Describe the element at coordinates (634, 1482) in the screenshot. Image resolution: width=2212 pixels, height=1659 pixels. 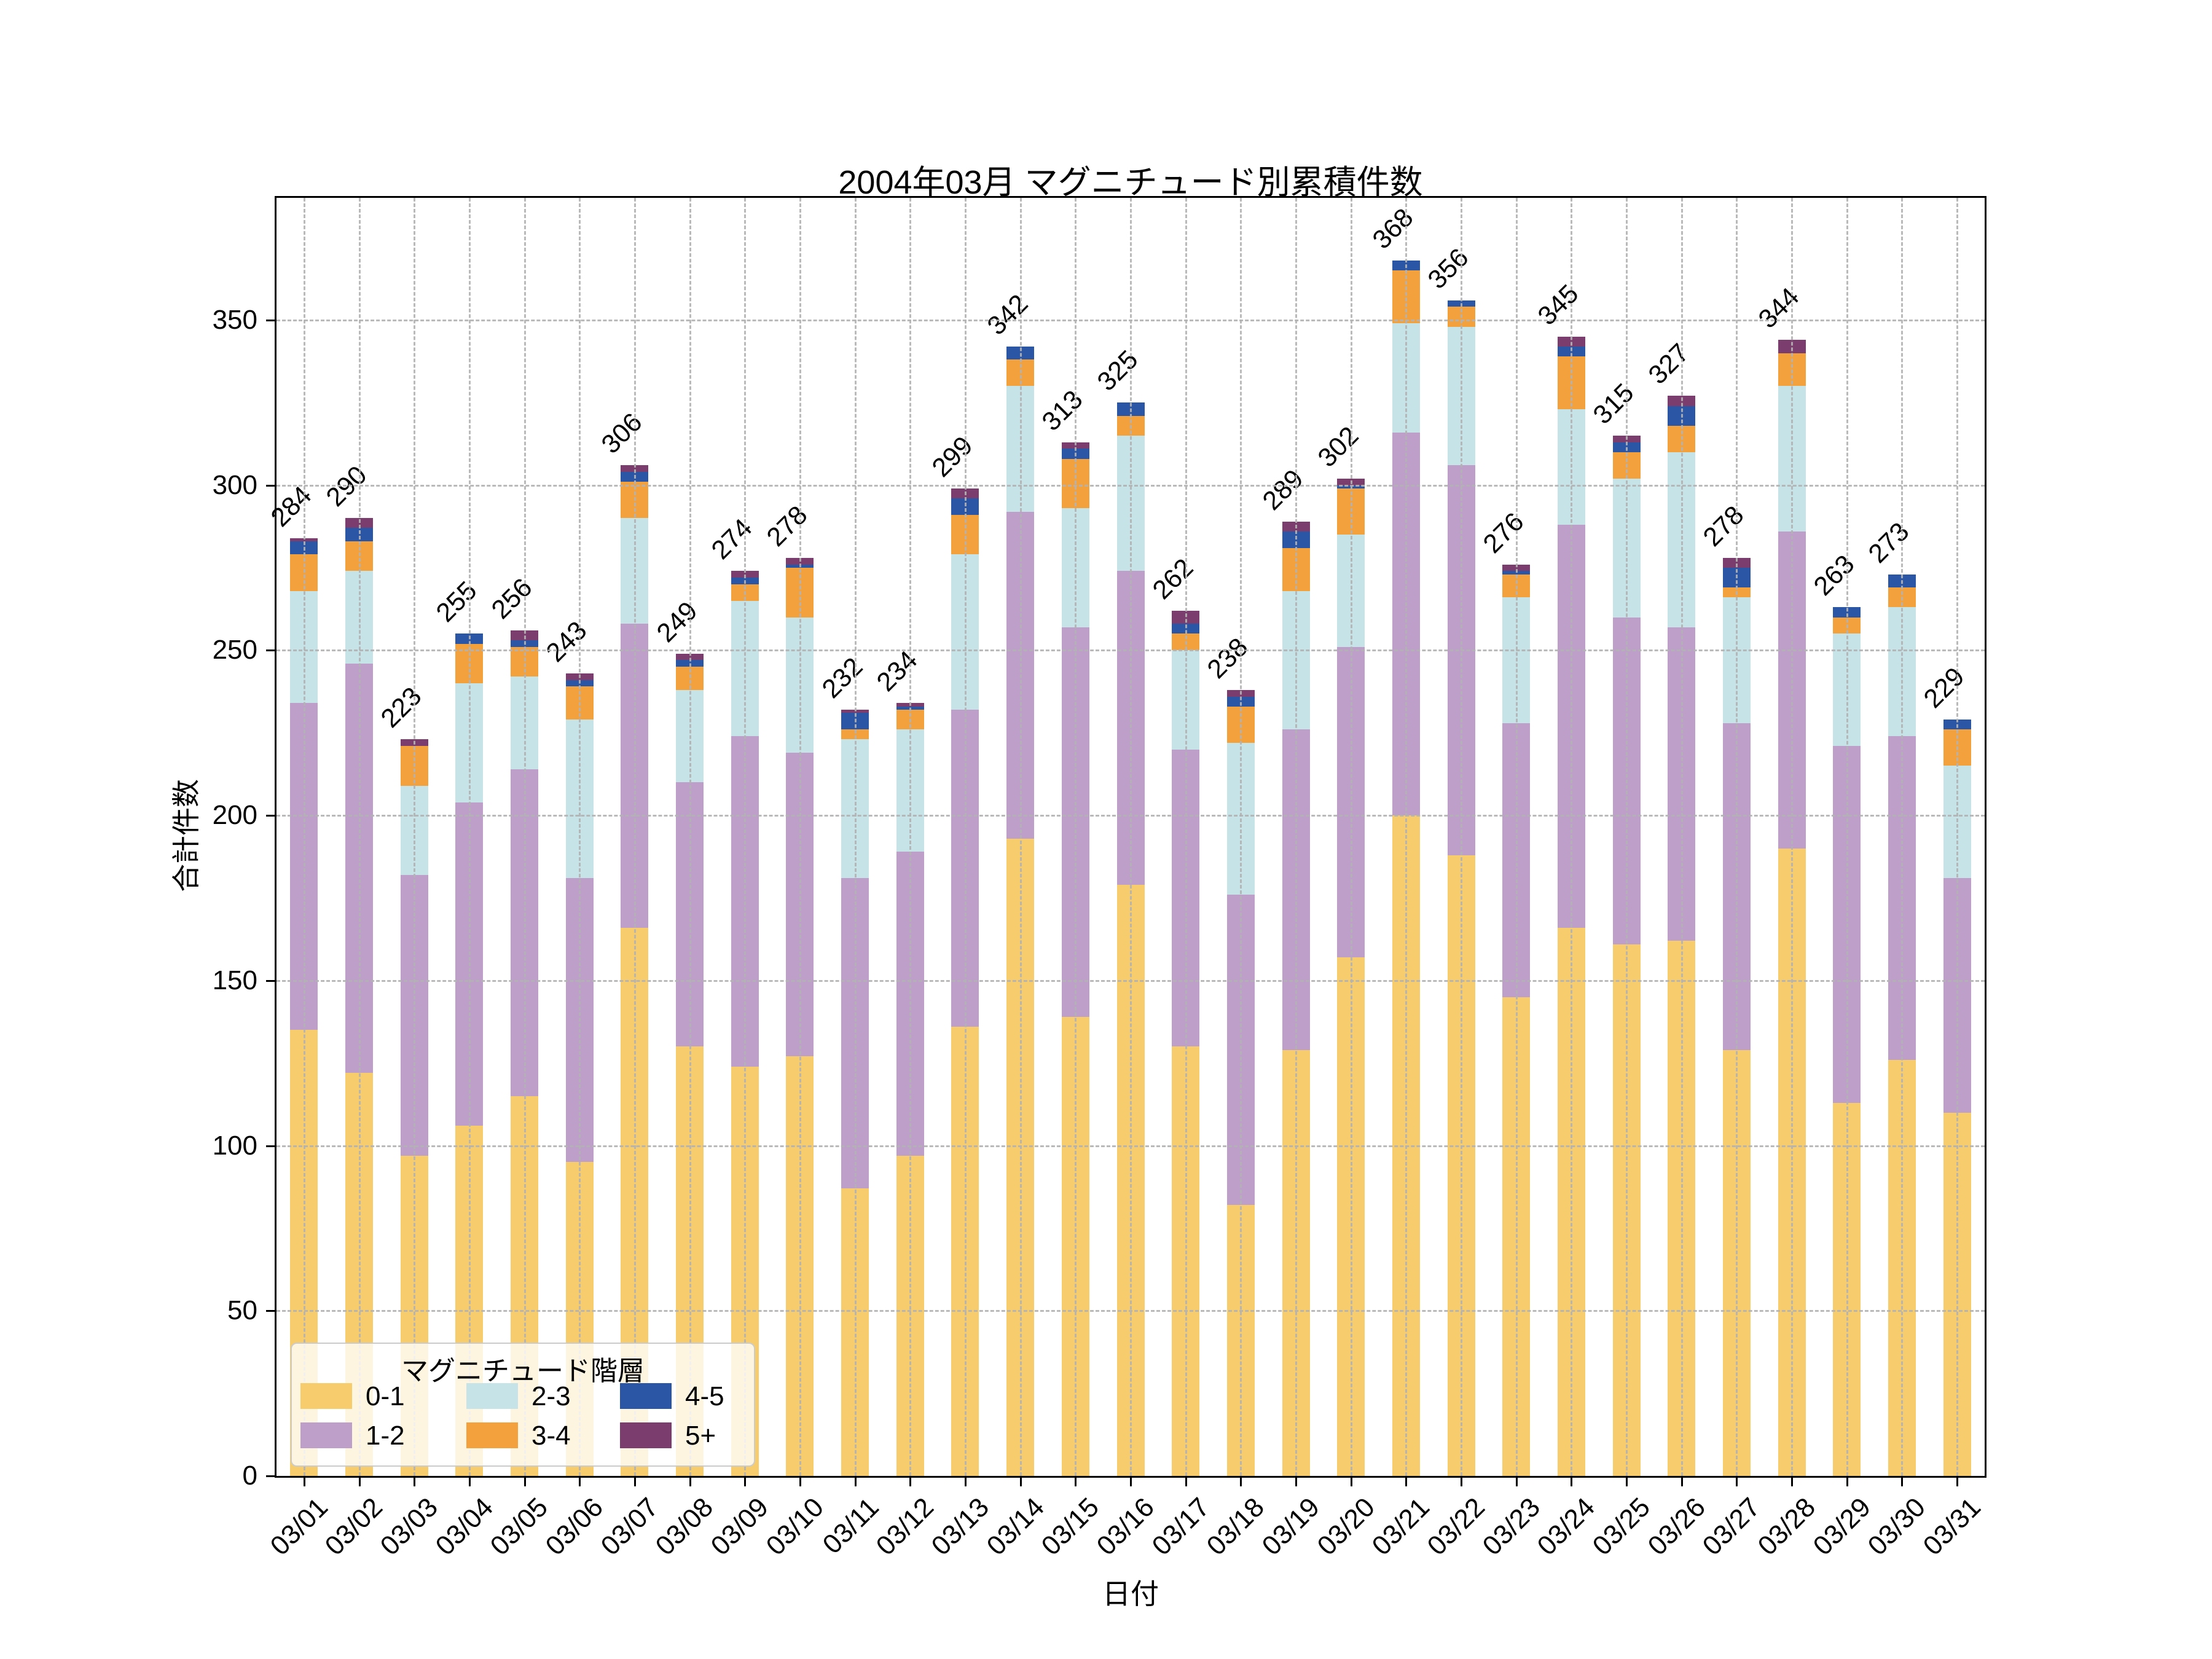
I see `x-tick-03/07` at that location.